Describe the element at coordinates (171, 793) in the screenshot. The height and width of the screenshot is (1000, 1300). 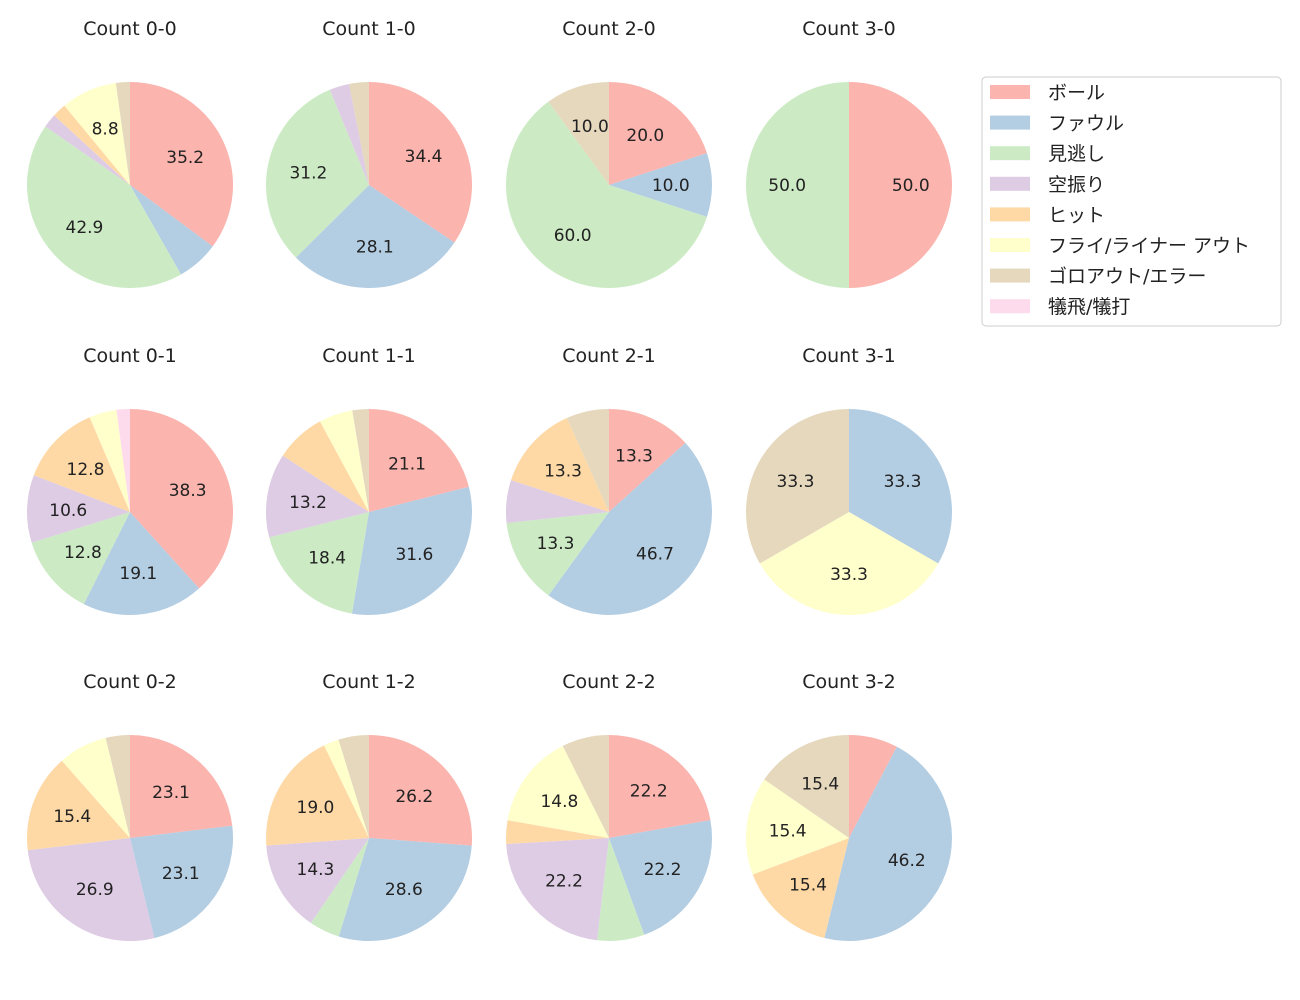
I see `slice-label: 23.1` at that location.